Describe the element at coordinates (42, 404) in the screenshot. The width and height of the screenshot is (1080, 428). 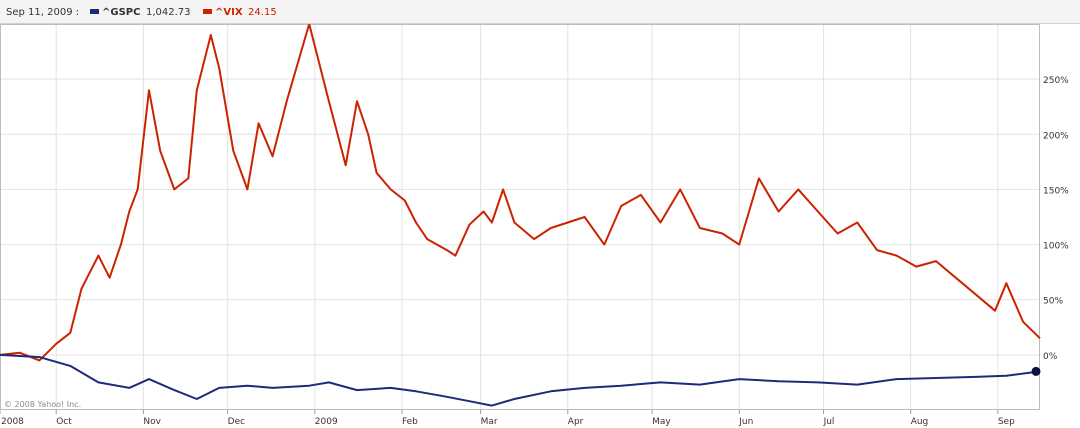
I see `copyright-text: © 2008 Yahoo! Inc.` at that location.